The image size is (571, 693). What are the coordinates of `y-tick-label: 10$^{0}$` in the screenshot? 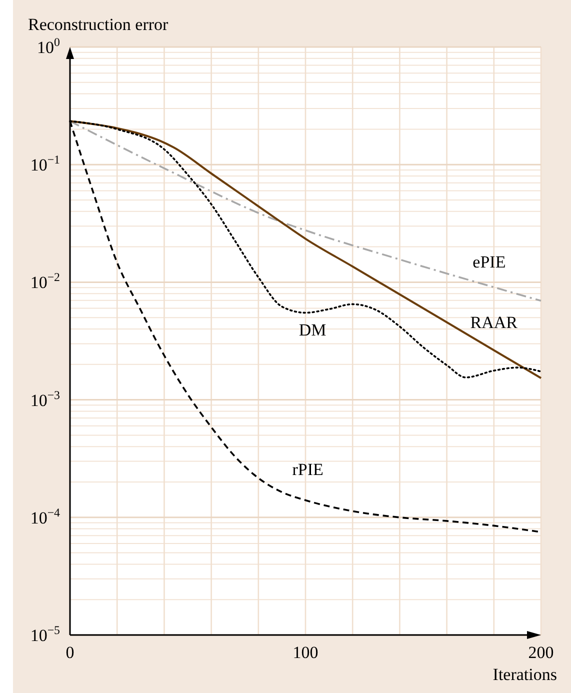 It's located at (48, 46).